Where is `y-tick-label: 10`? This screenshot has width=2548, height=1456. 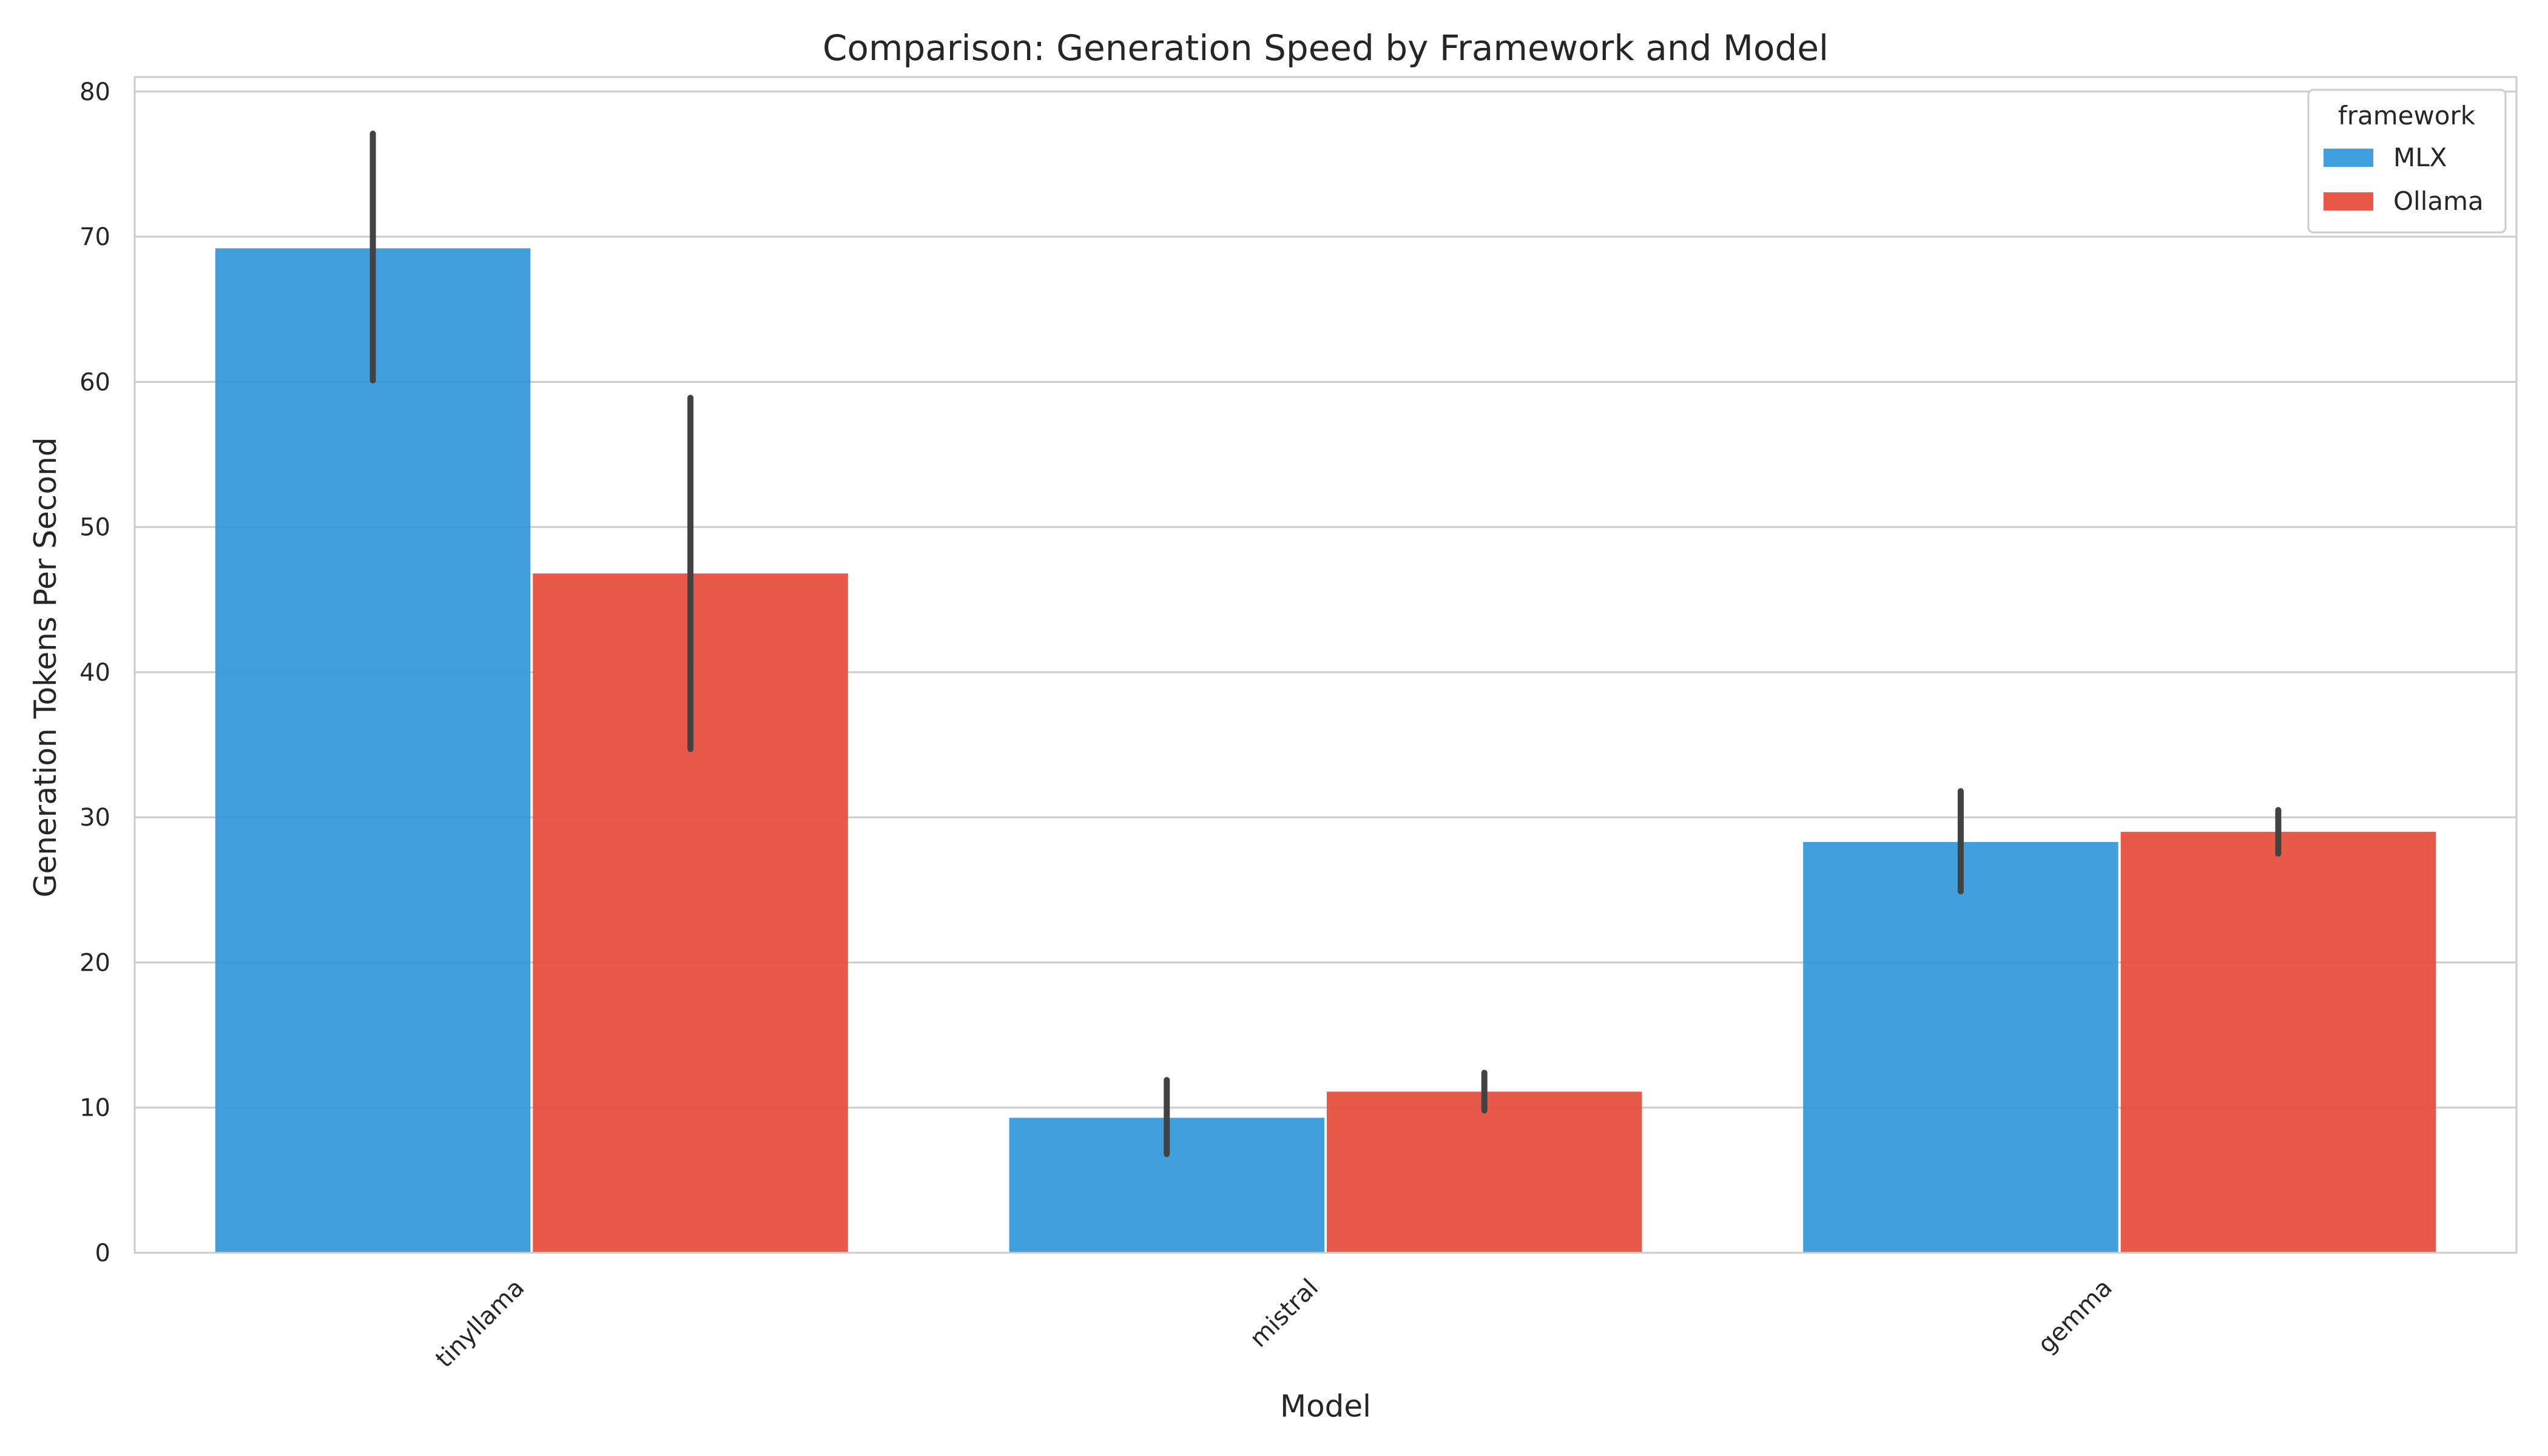 y-tick-label: 10 is located at coordinates (94, 1108).